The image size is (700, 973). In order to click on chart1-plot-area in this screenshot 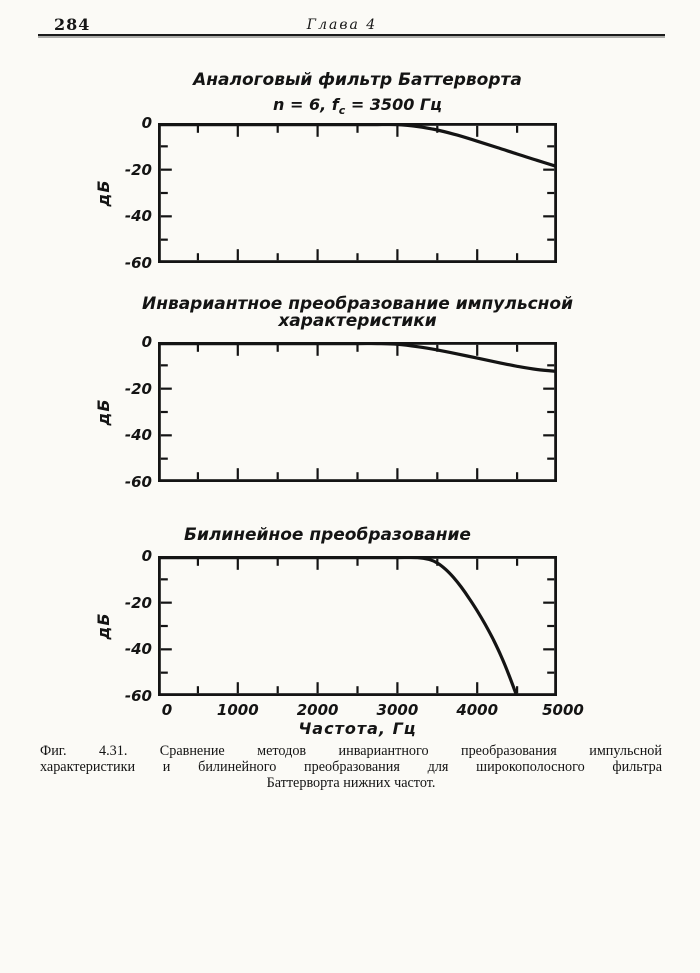, I will do `click(357, 193)`.